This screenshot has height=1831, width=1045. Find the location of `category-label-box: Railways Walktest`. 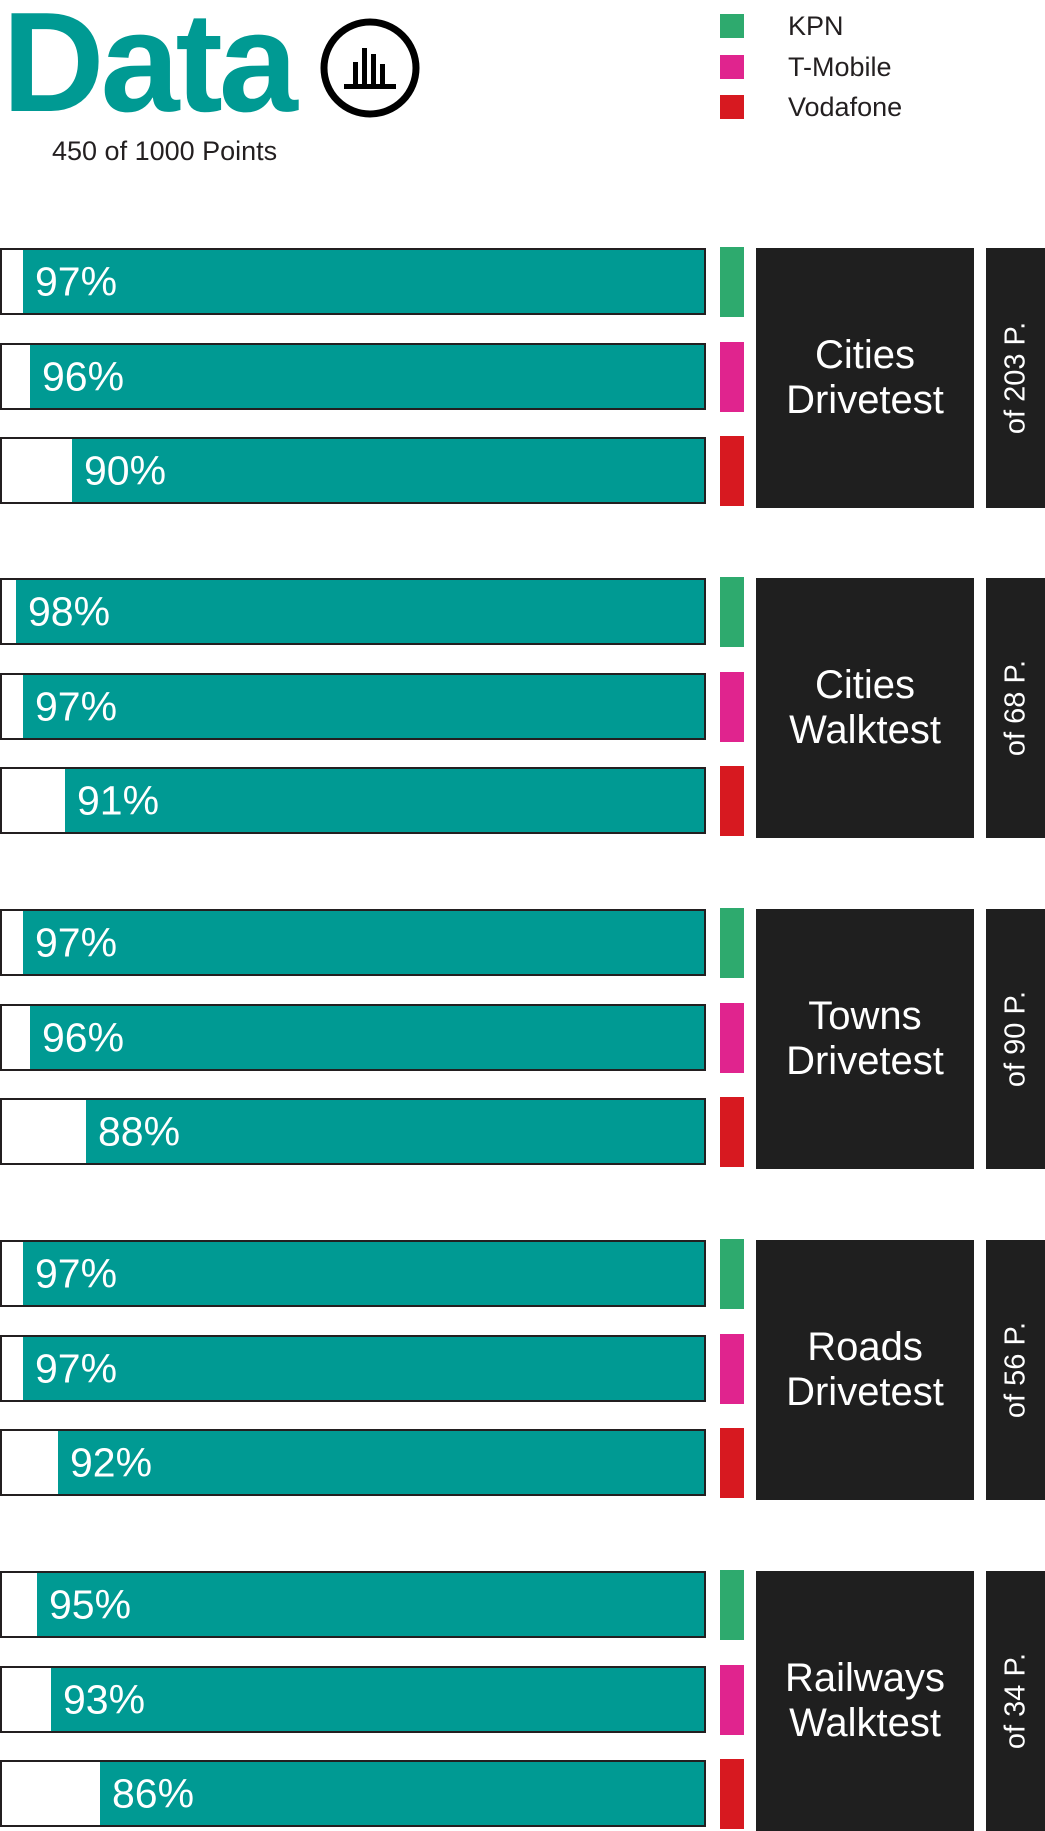

category-label-box: Railways Walktest is located at coordinates (865, 1701).